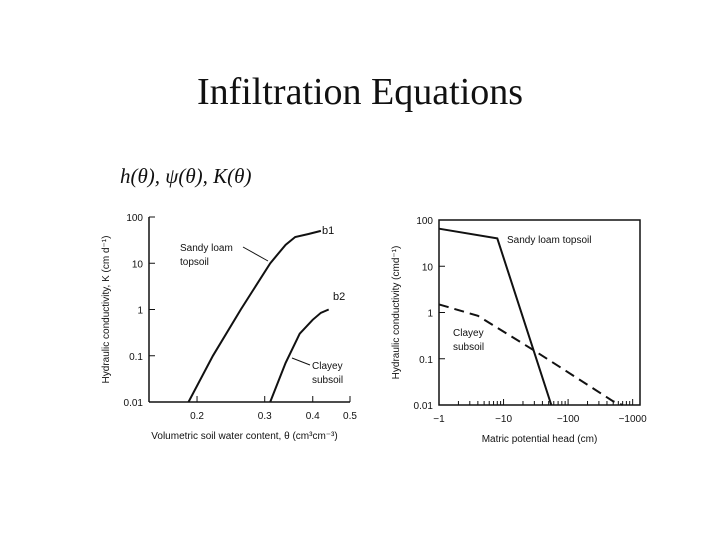  What do you see at coordinates (396, 313) in the screenshot?
I see `y-axis-label: Hydraulic conductivity (cmd⁻¹)` at bounding box center [396, 313].